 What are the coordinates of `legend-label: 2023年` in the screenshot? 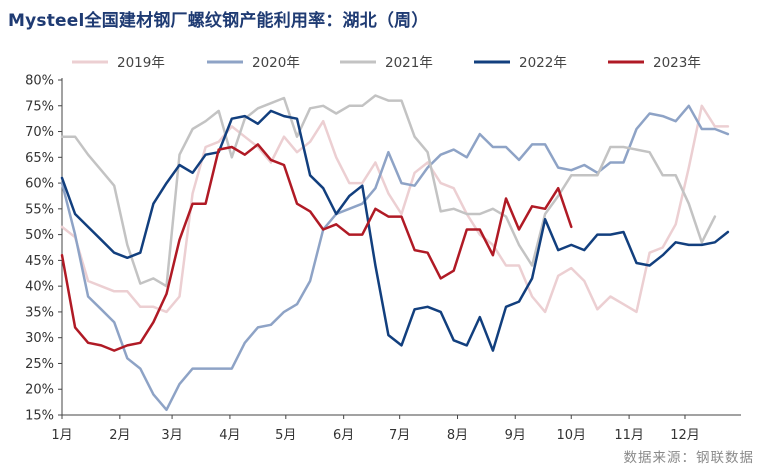 It's located at (677, 63).